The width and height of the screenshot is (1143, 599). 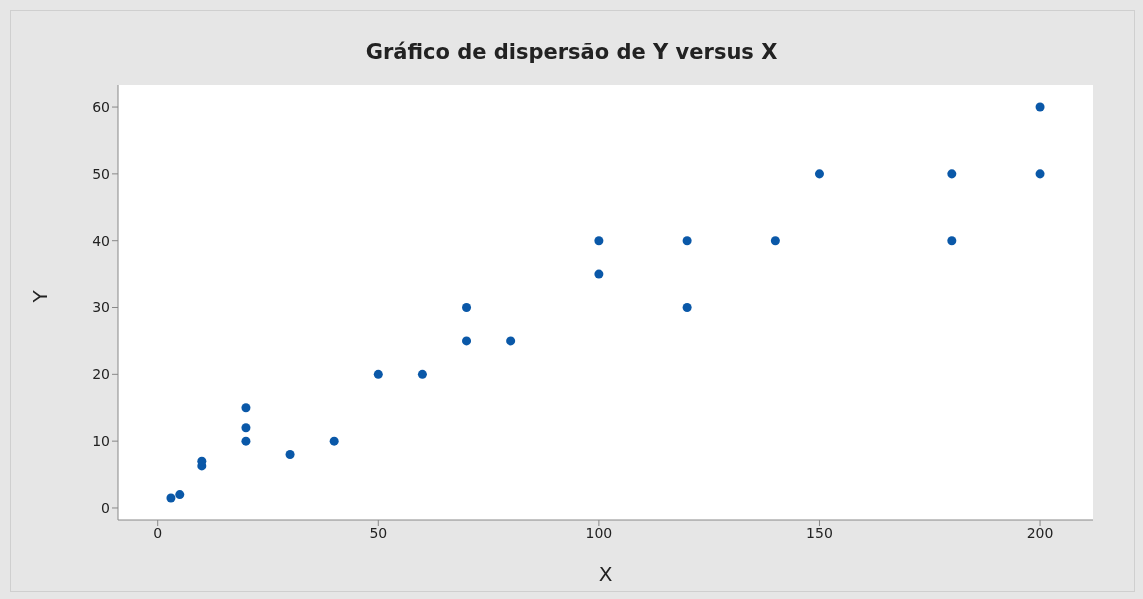 What do you see at coordinates (101, 307) in the screenshot?
I see `y-tick-label: 30` at bounding box center [101, 307].